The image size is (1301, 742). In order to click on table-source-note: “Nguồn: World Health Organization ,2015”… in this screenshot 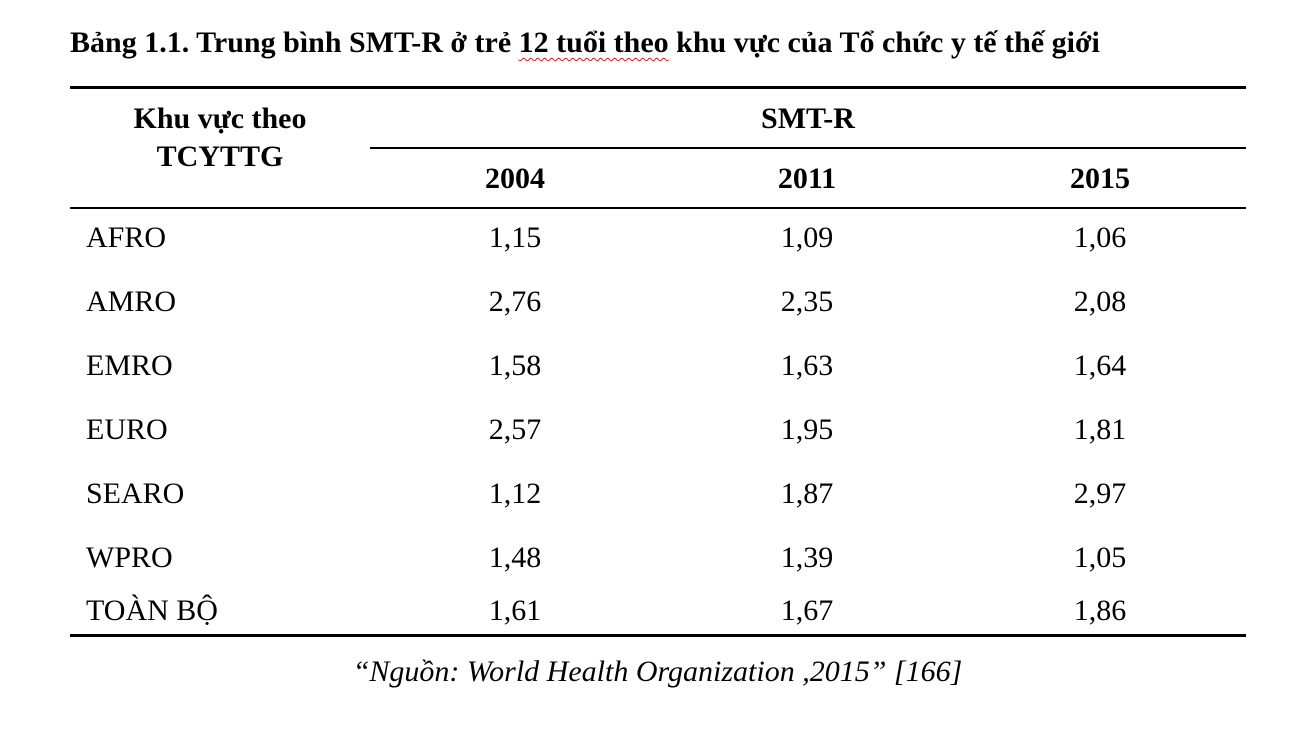, I will do `click(657, 671)`.